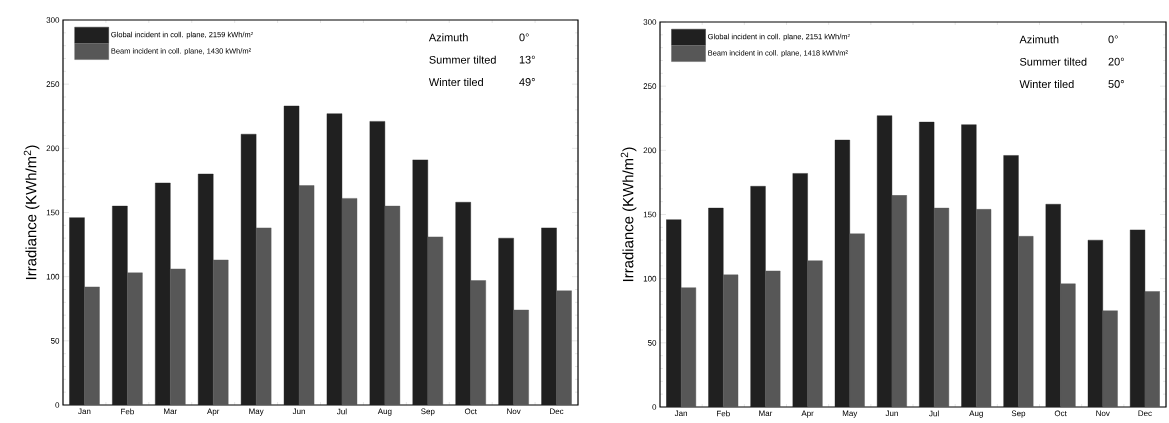 Image resolution: width=1169 pixels, height=423 pixels. What do you see at coordinates (527, 82) in the screenshot?
I see `annotation: 49°` at bounding box center [527, 82].